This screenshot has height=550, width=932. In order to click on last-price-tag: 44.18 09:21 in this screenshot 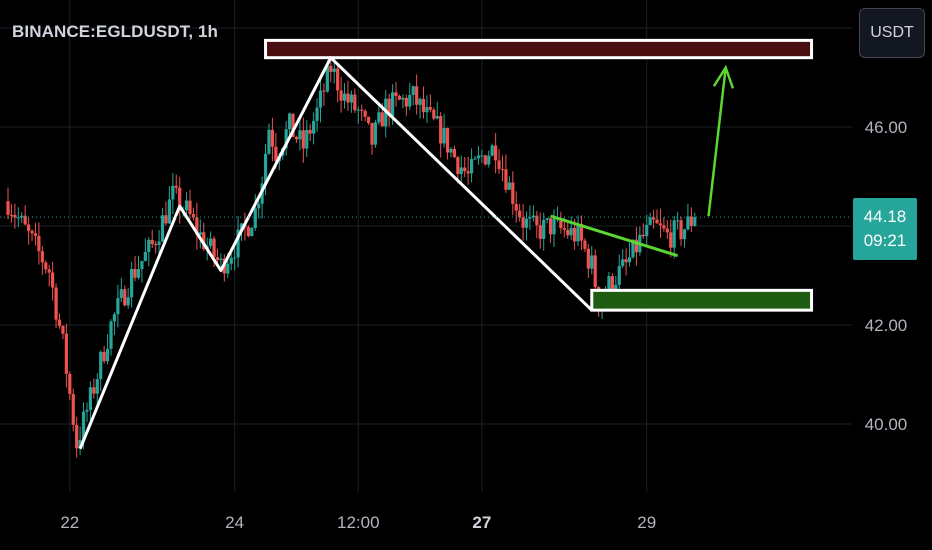, I will do `click(885, 229)`.